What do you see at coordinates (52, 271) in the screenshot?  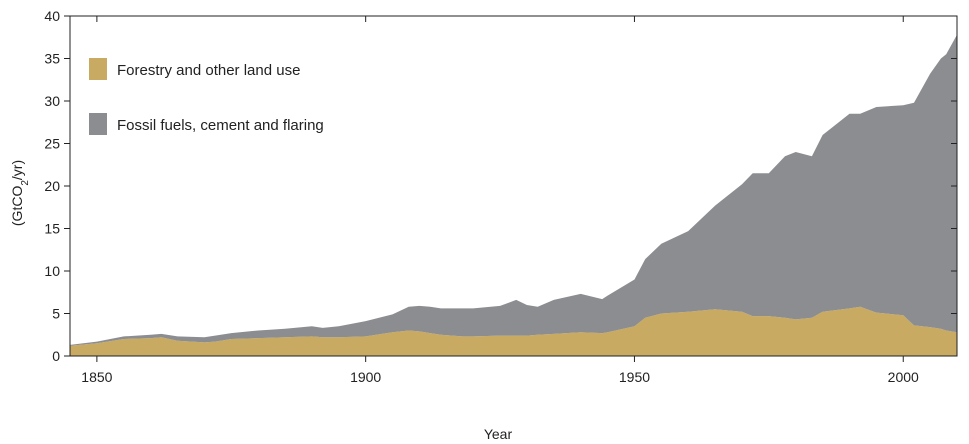 I see `y-tick-label: 10` at bounding box center [52, 271].